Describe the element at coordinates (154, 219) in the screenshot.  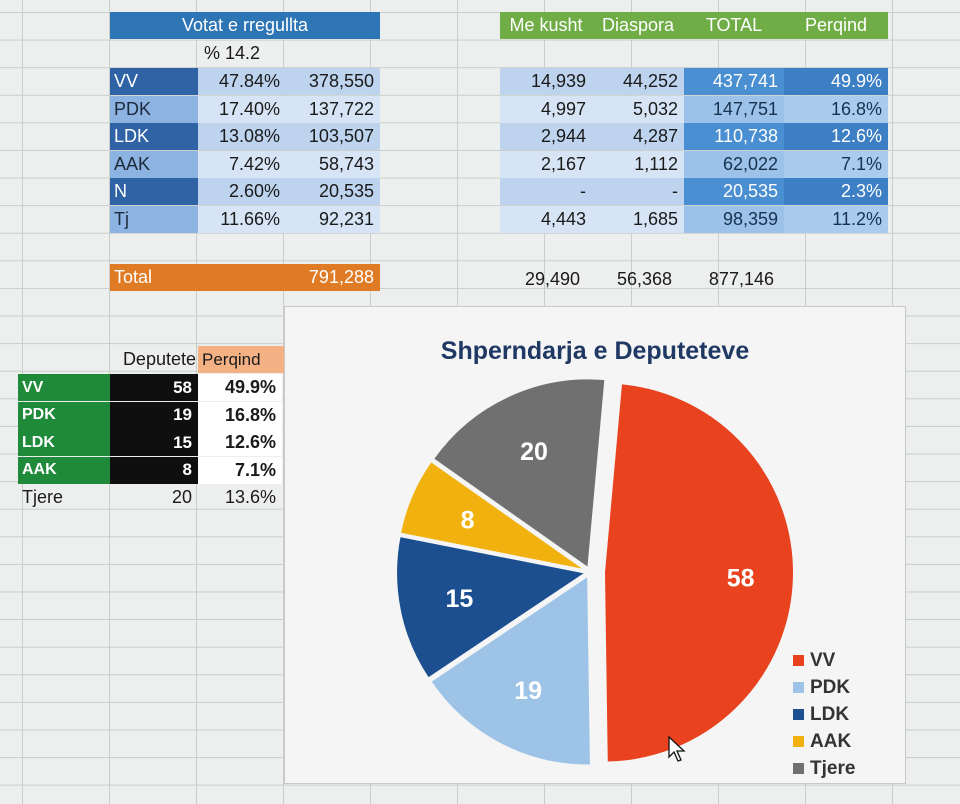
I see `votes-party-cell: Tj` at that location.